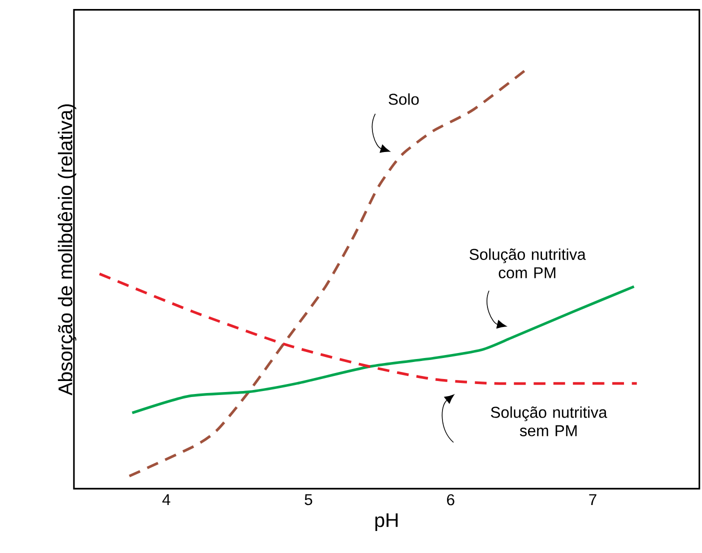 This screenshot has height=553, width=702. I want to click on y-axis-title: Absorção de molibdênio (relativa), so click(67, 250).